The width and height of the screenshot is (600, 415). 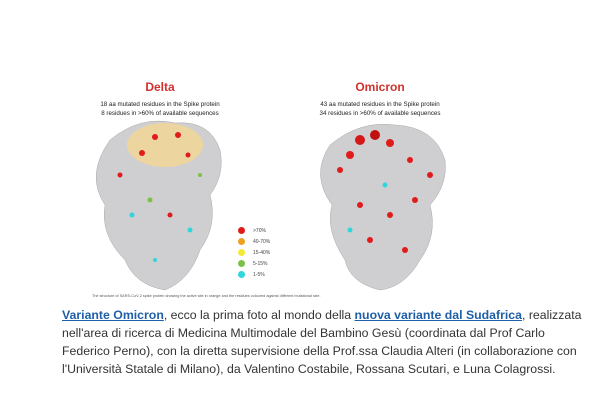 I want to click on legend: >70% 40-70% 15-40% 5-15% 1-5%, so click(x=254, y=252).